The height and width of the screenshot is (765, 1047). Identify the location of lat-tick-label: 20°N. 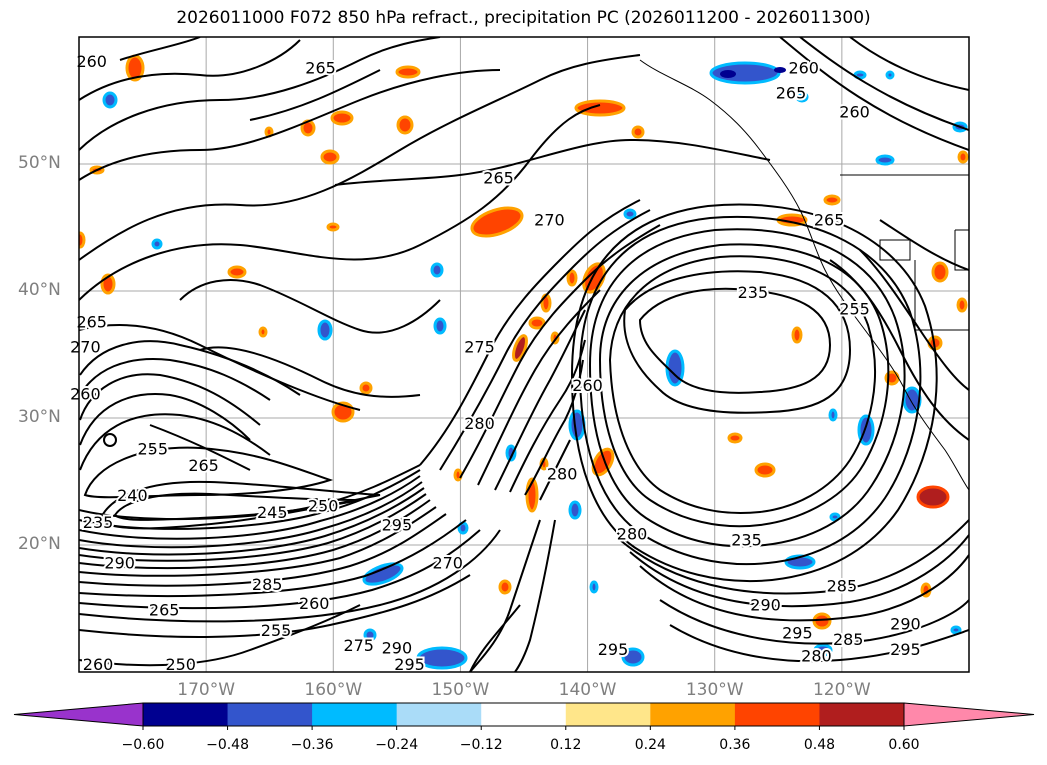
(39, 544).